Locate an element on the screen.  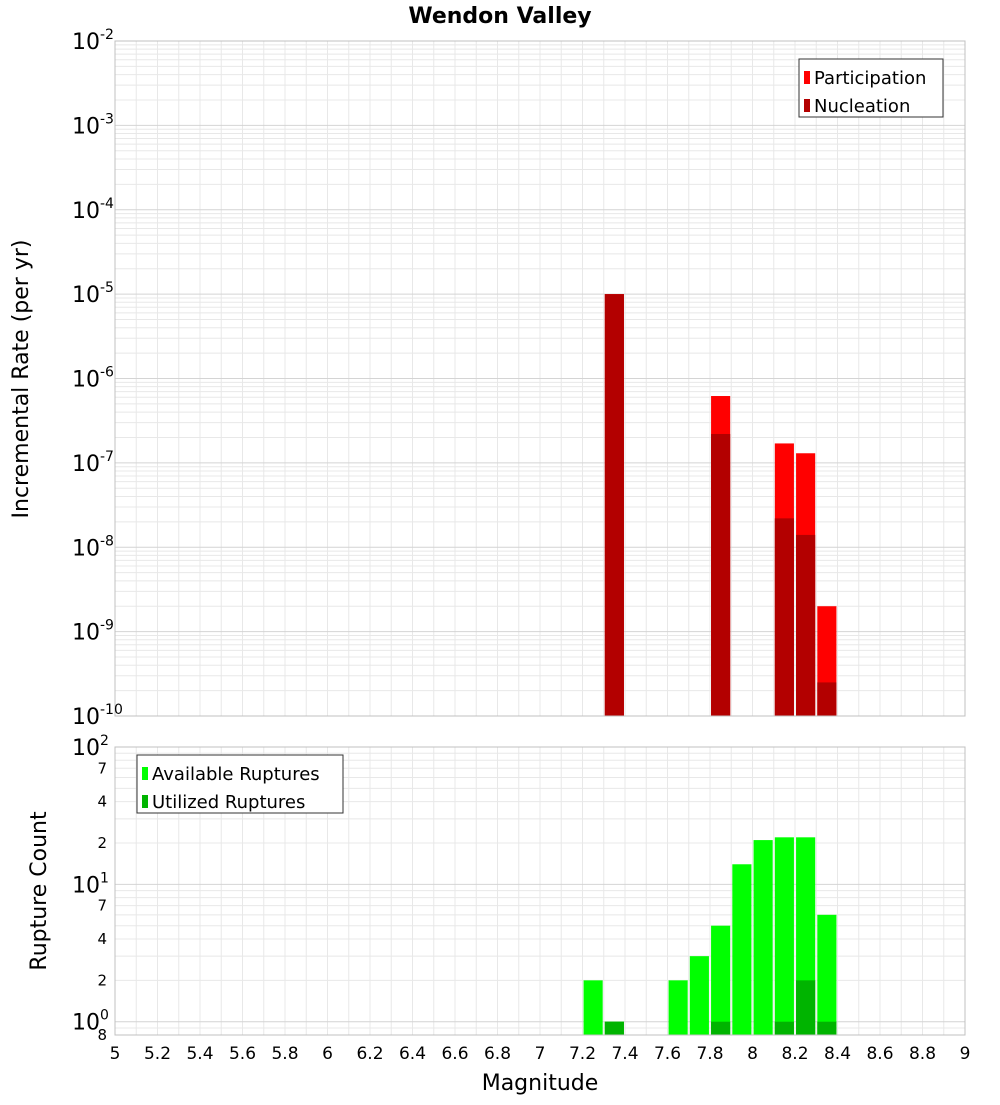
x-tick-label: 7.4 is located at coordinates (624, 1054).